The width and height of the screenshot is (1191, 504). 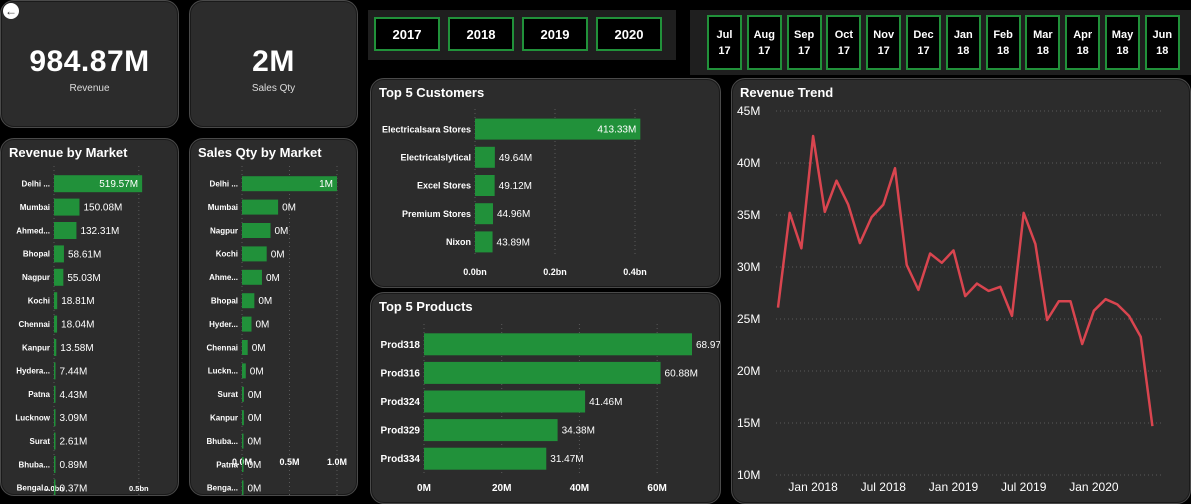 I want to click on back-arrow-icon: ←, so click(x=11, y=11).